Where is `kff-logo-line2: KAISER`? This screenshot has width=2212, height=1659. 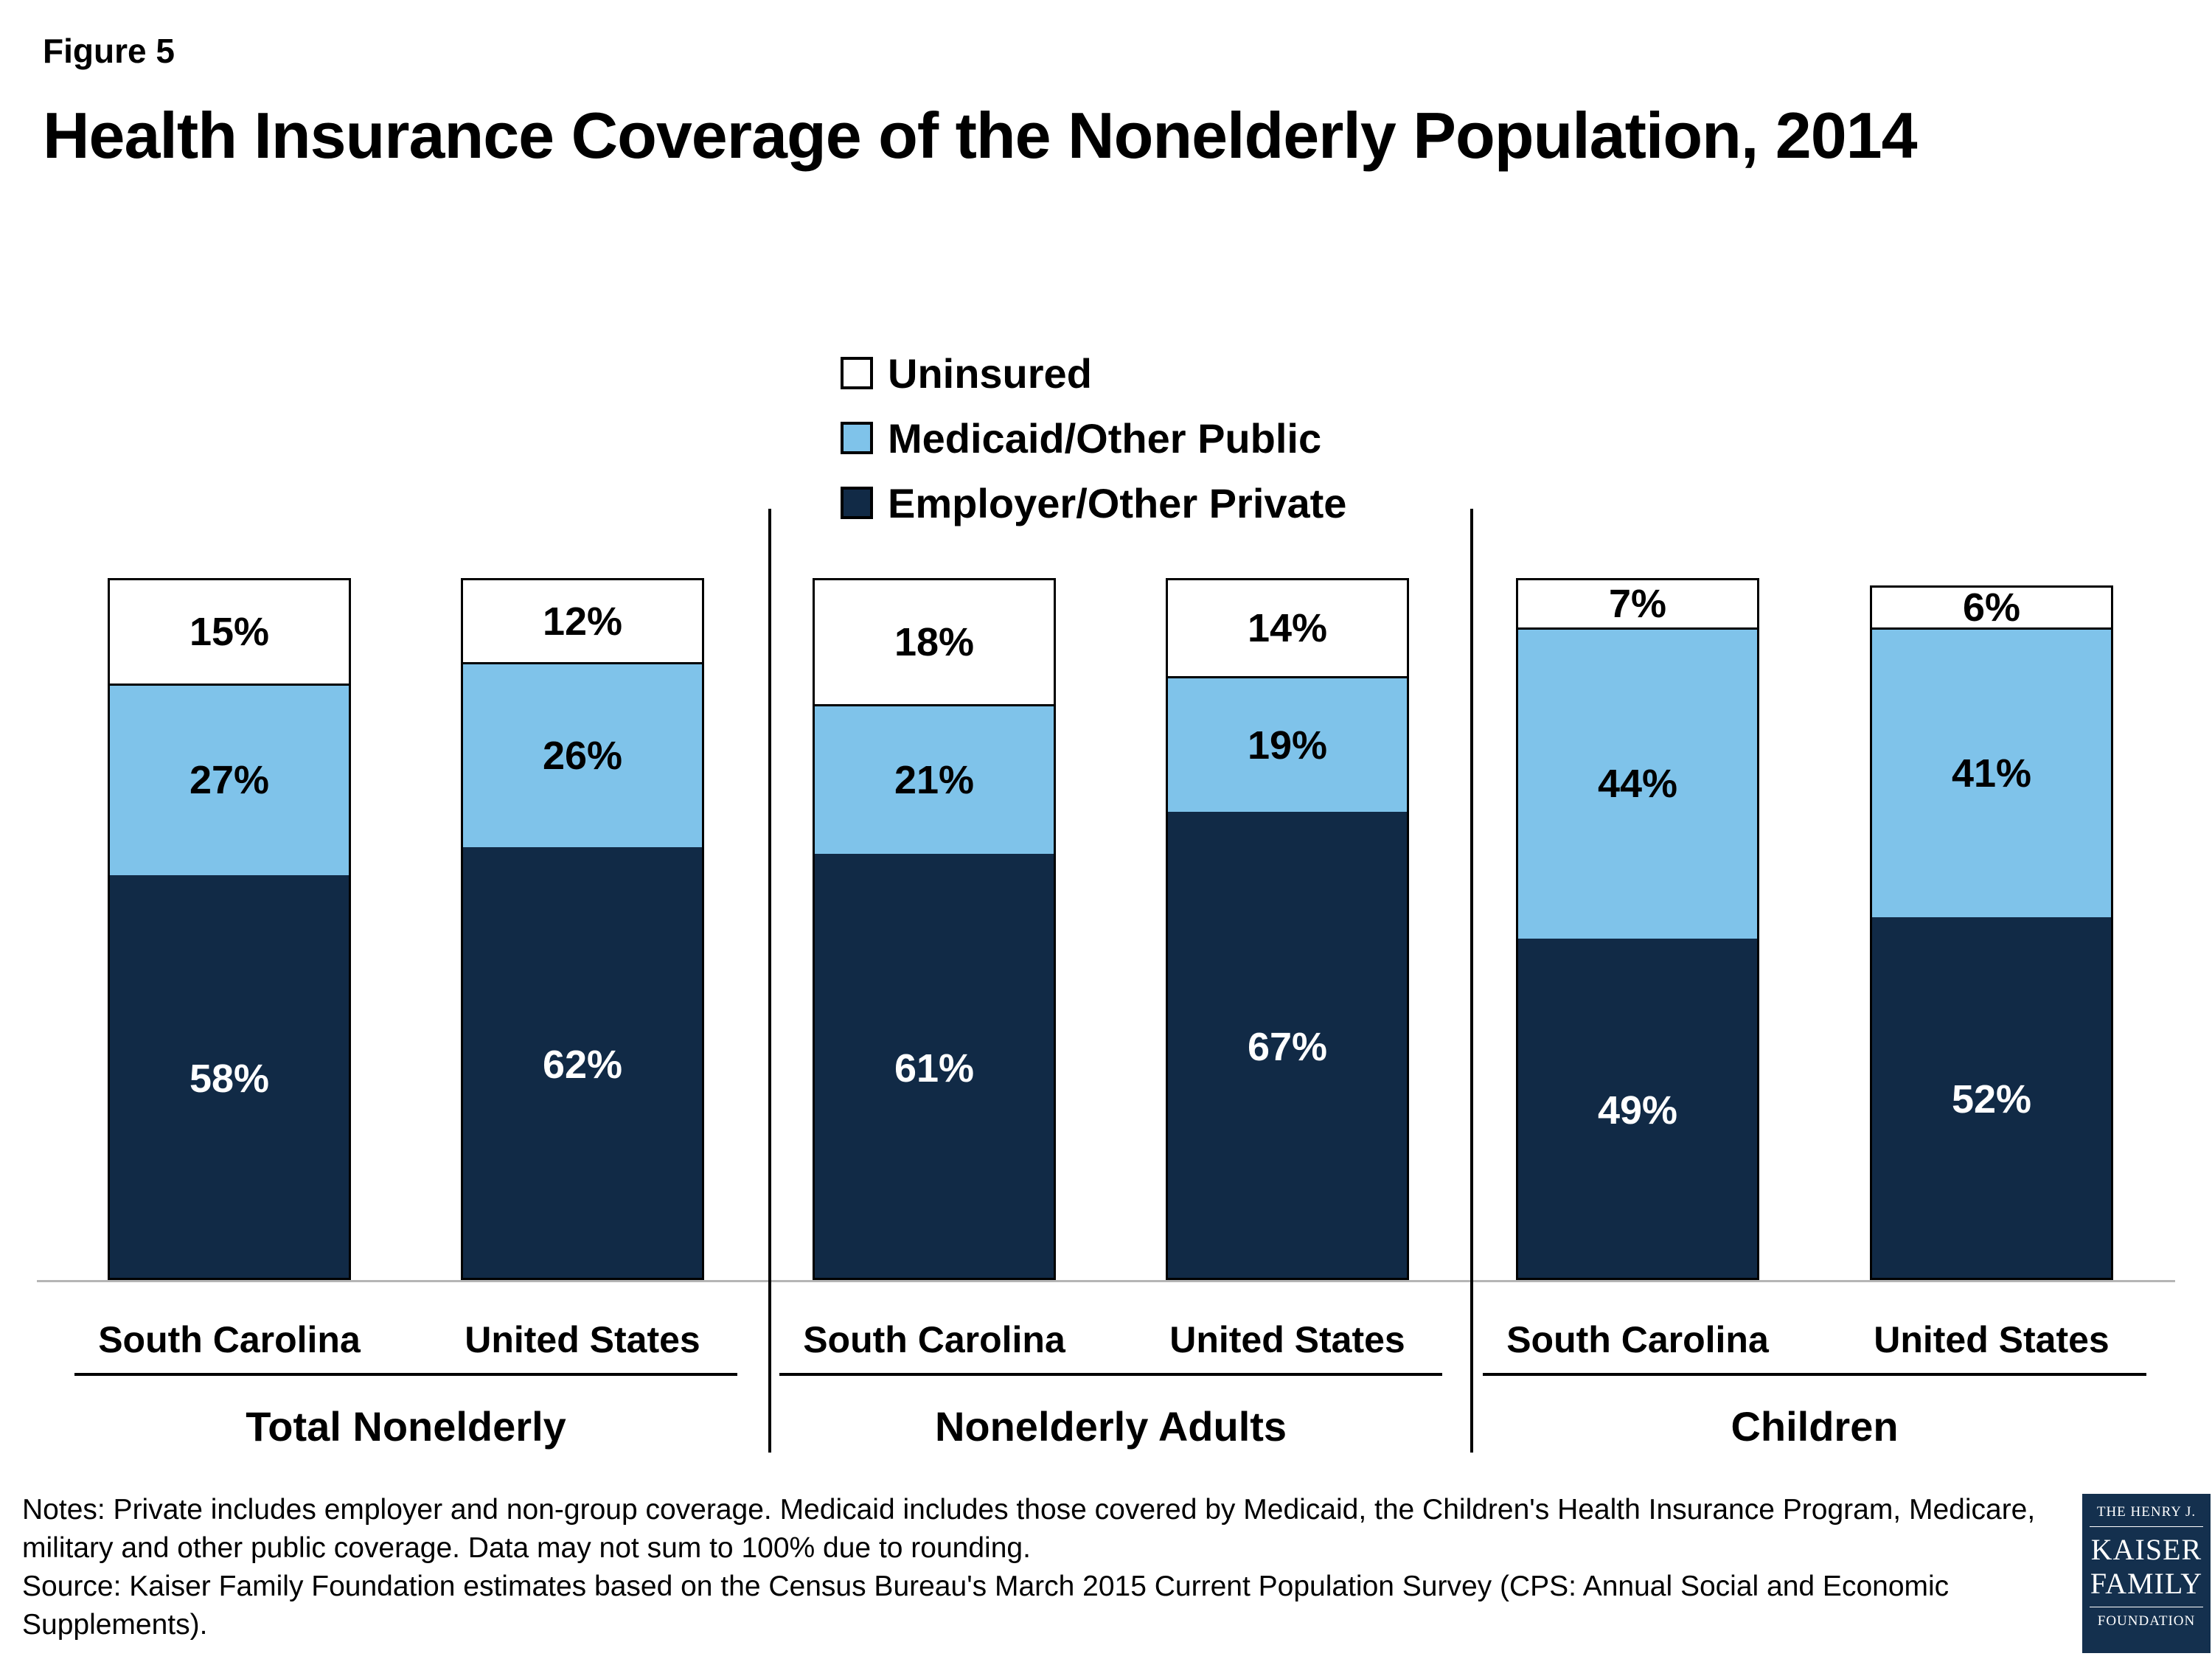 kff-logo-line2: KAISER is located at coordinates (2146, 1549).